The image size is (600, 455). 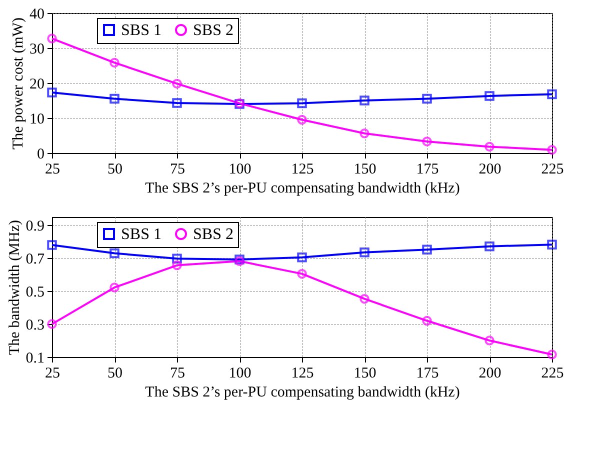 What do you see at coordinates (35, 358) in the screenshot?
I see `y-tick-label: 0.1` at bounding box center [35, 358].